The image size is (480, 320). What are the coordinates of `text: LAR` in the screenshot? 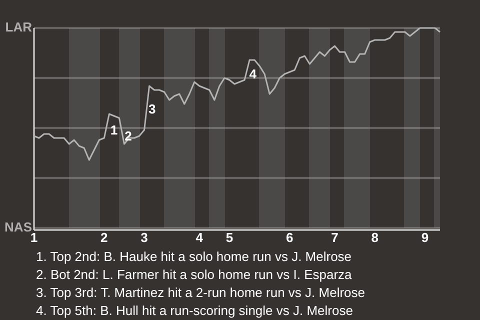 It's located at (19, 26).